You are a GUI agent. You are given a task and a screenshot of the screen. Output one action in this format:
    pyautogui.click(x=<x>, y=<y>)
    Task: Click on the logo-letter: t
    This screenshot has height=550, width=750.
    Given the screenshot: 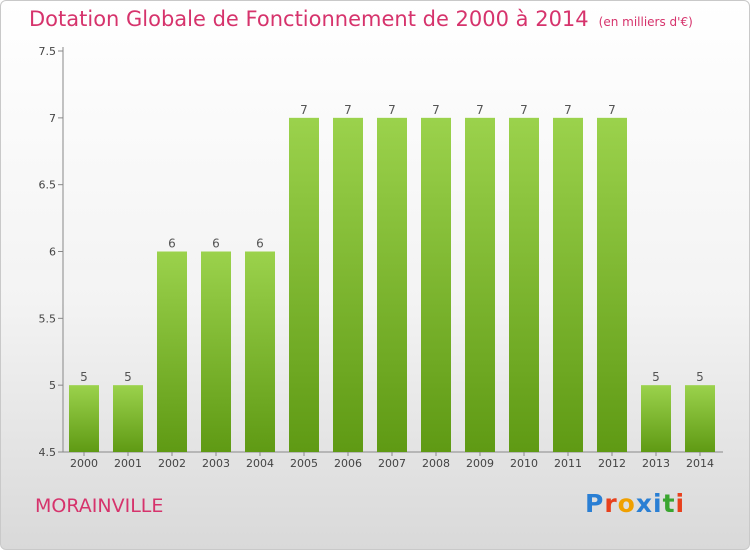 What is the action you would take?
    pyautogui.click(x=669, y=503)
    